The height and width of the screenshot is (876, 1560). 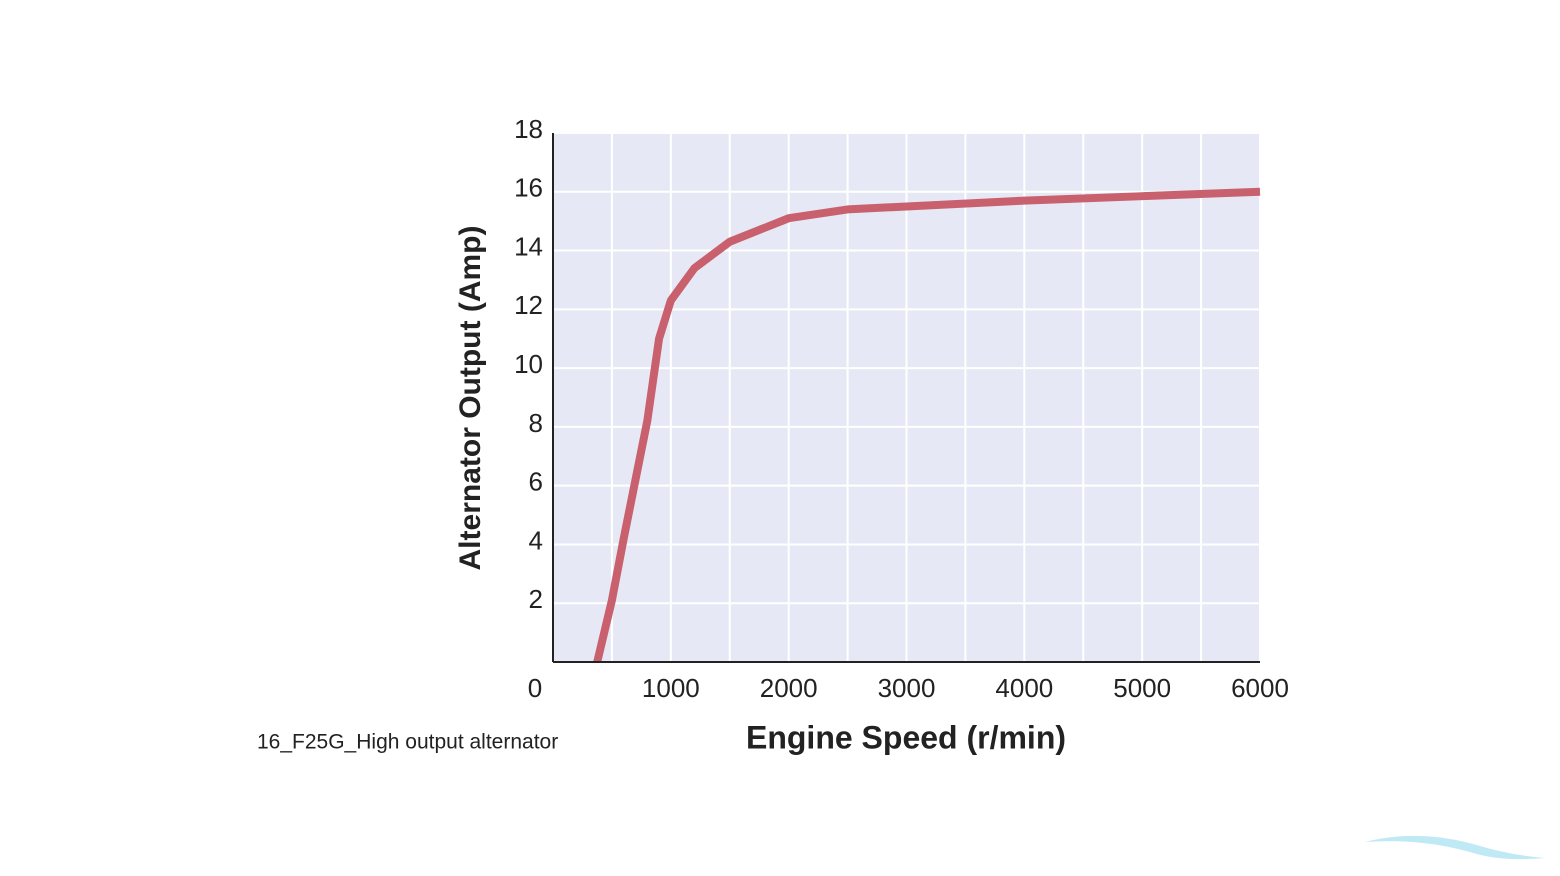 I want to click on x-tick-label: 1000, so click(x=671, y=688).